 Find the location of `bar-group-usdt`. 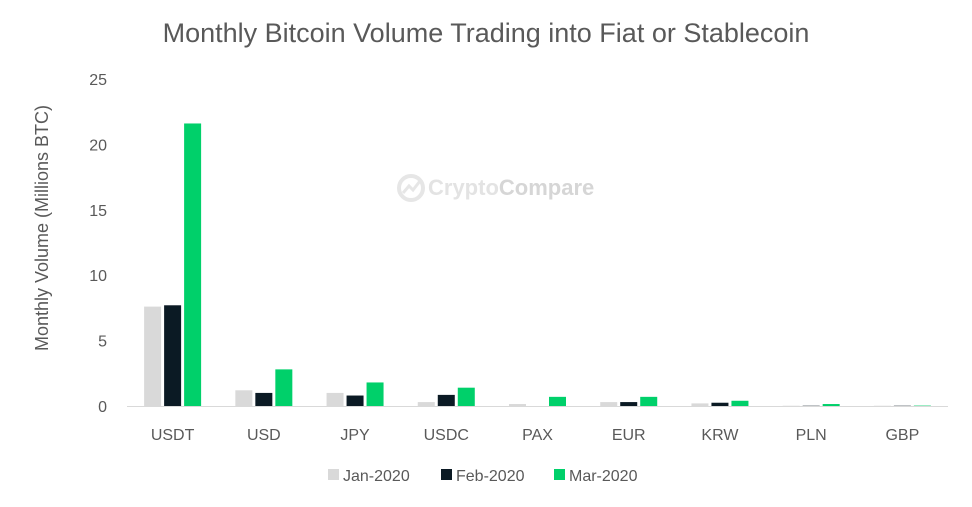

bar-group-usdt is located at coordinates (173, 265).